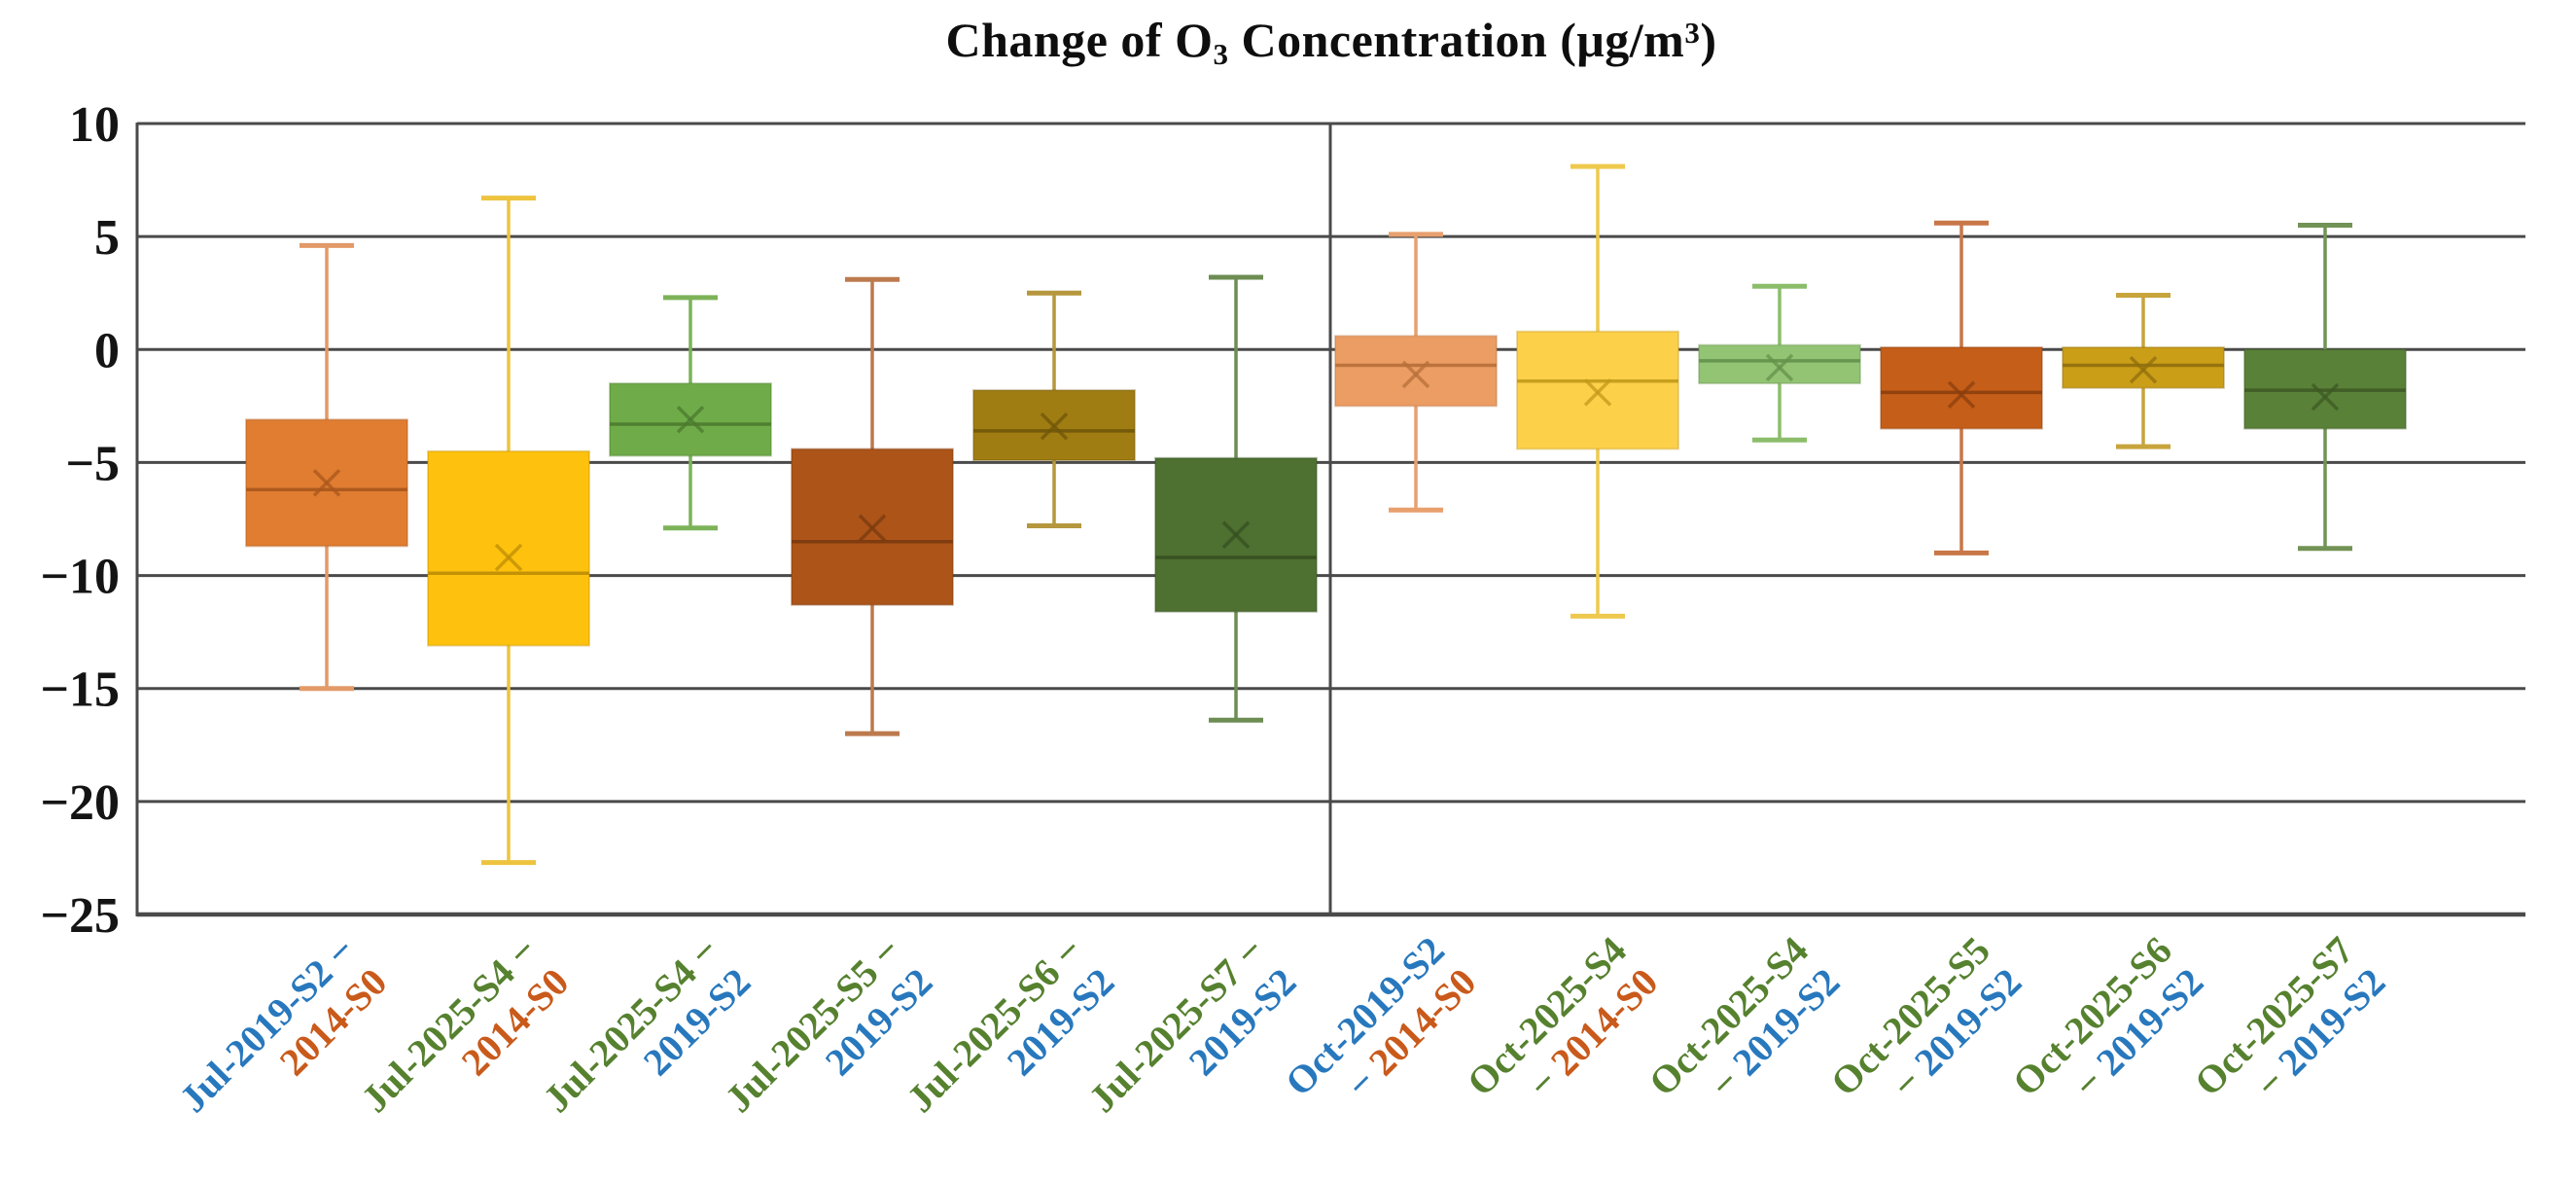 This screenshot has height=1182, width=2576. What do you see at coordinates (1221, 53) in the screenshot?
I see `title-subscript: 3` at bounding box center [1221, 53].